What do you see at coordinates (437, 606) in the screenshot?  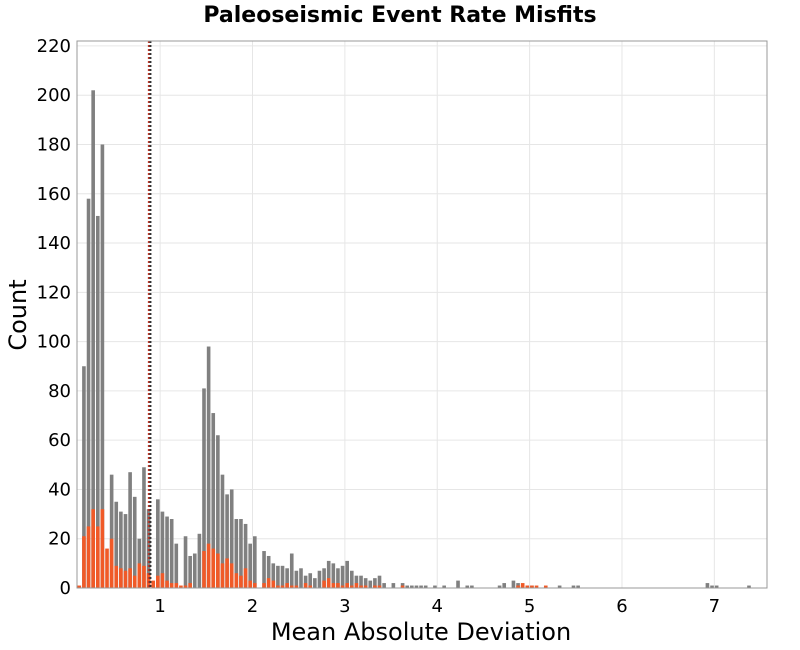 I see `x-tick-label: 4` at bounding box center [437, 606].